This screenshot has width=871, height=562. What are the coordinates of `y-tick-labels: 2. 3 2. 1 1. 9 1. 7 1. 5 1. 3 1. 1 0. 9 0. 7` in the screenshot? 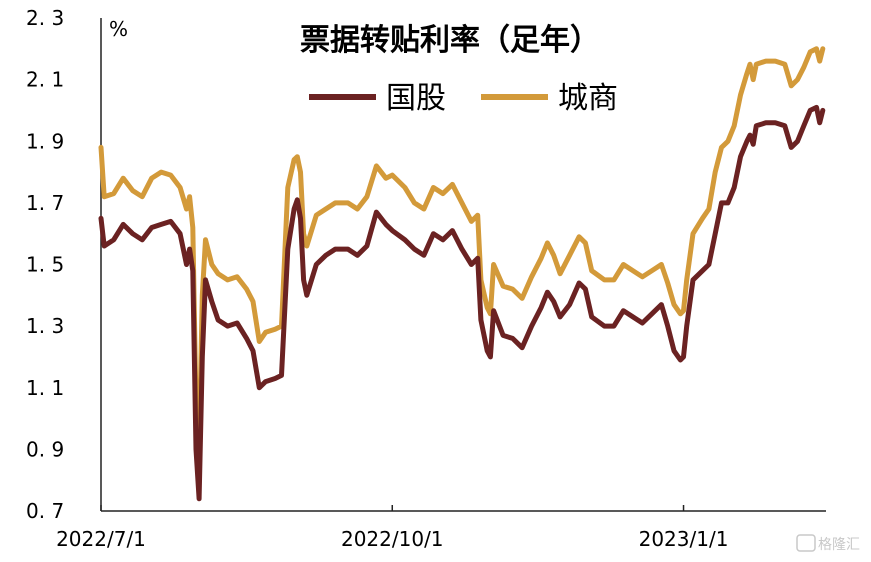 It's located at (45, 264).